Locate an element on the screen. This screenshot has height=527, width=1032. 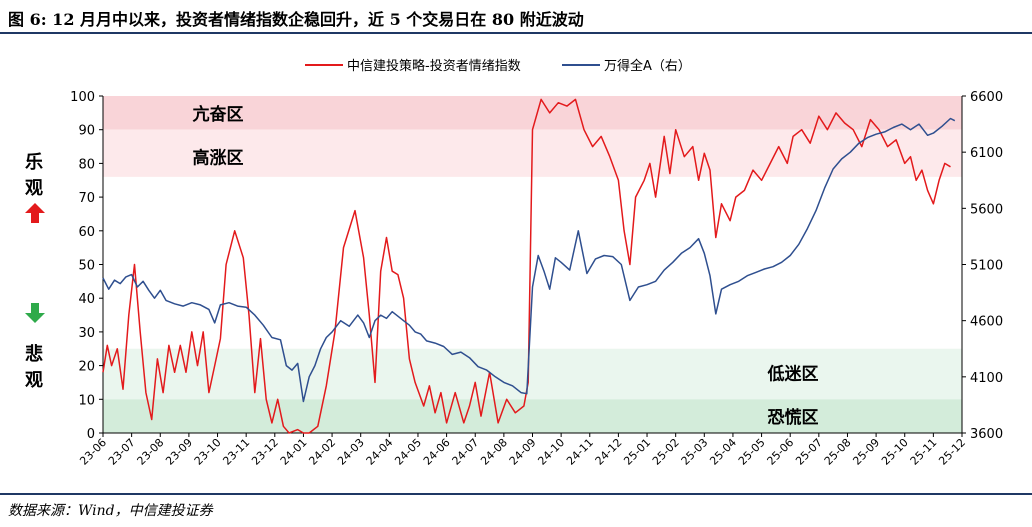
x-tick-label-21: 25-03 is located at coordinates (695, 452).